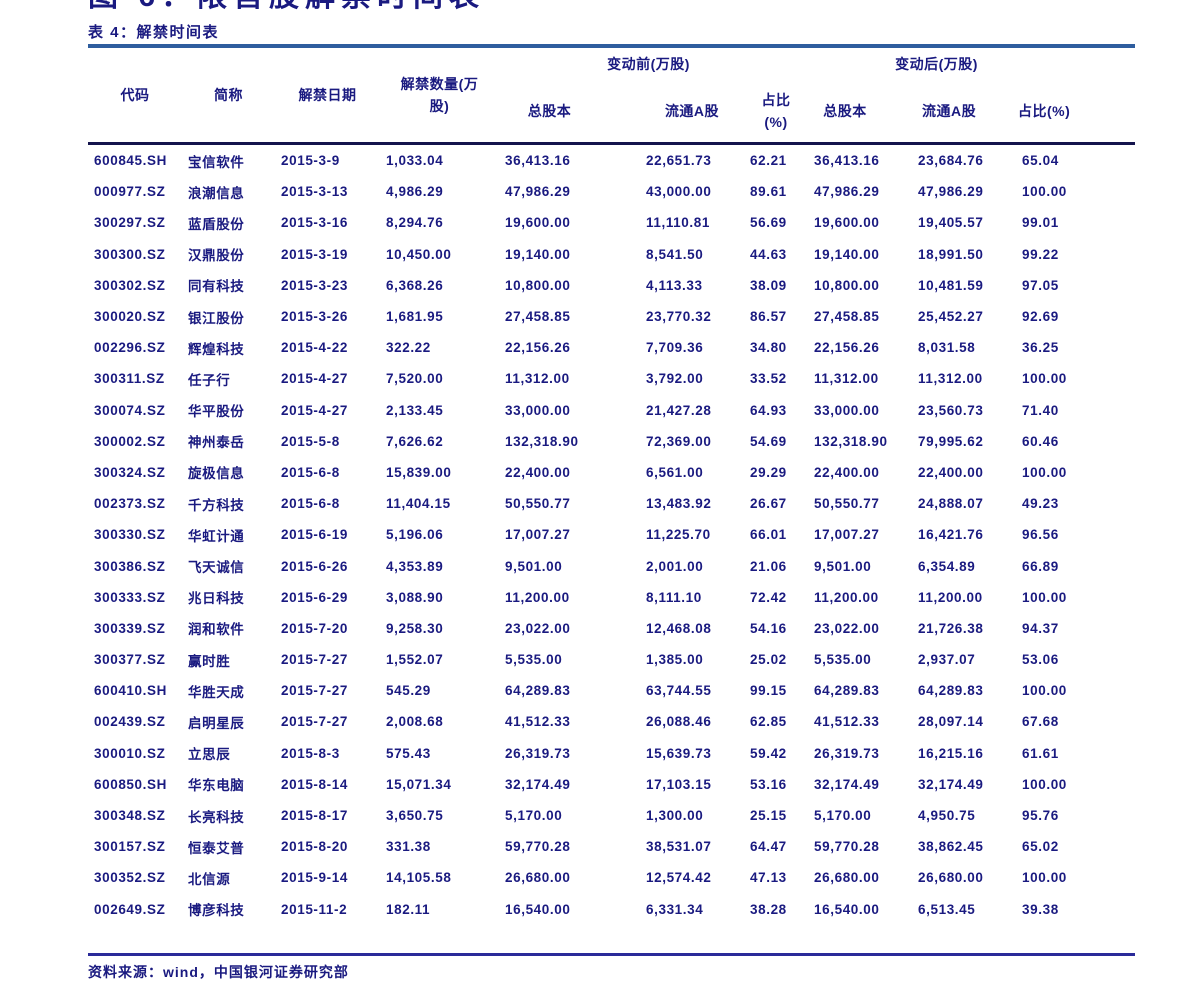 This screenshot has width=1191, height=1001. Describe the element at coordinates (415, 192) in the screenshot. I see `table-cell: 4,986.29` at that location.